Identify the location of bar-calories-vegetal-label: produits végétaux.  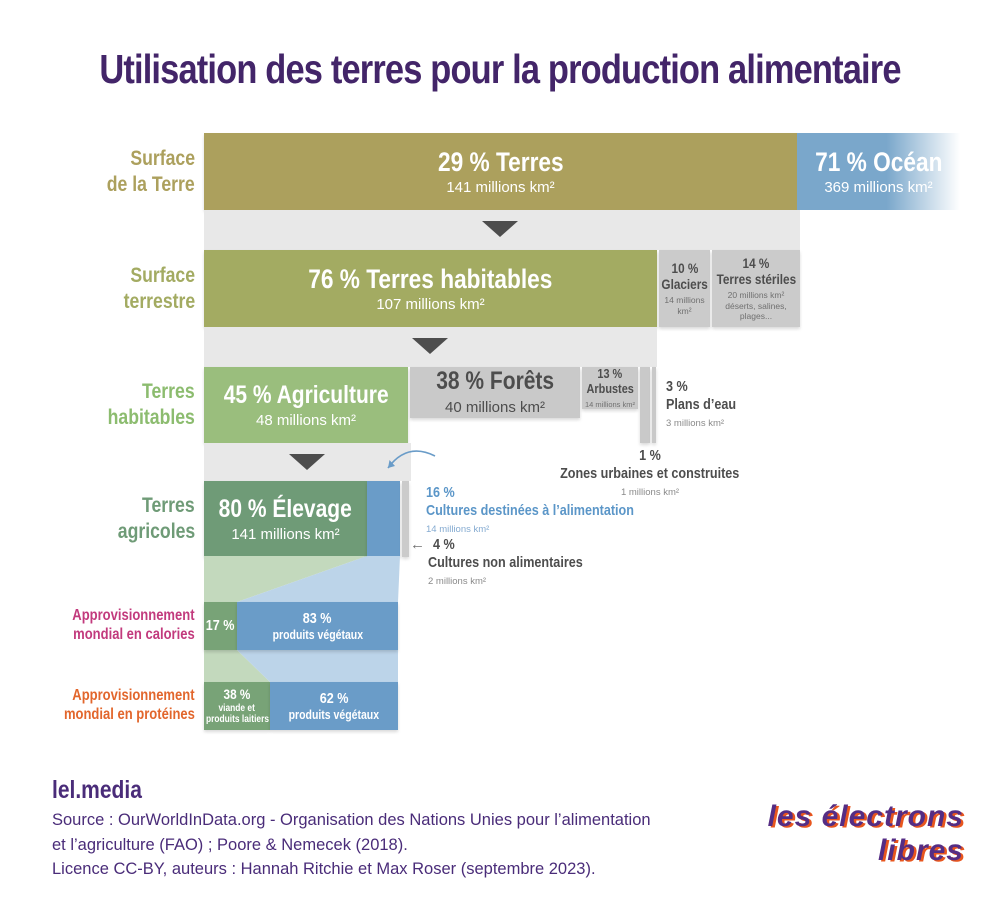
(317, 634).